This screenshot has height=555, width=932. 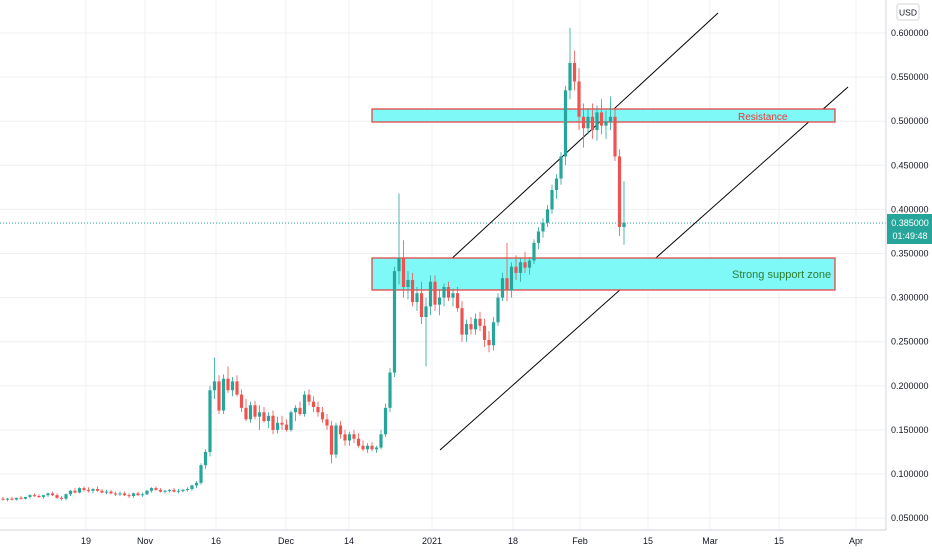 What do you see at coordinates (349, 541) in the screenshot?
I see `x-tick-label: 14` at bounding box center [349, 541].